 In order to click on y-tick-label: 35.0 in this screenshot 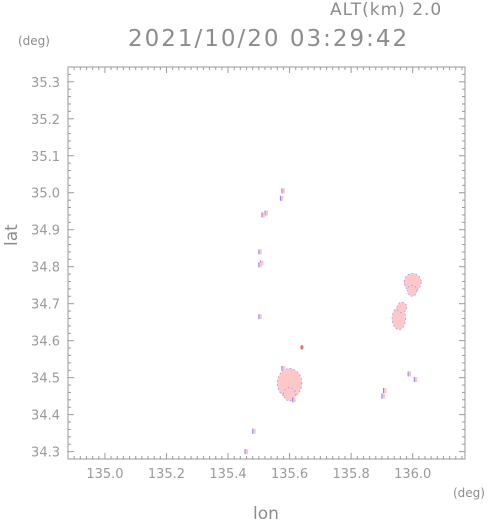, I will do `click(45, 194)`.